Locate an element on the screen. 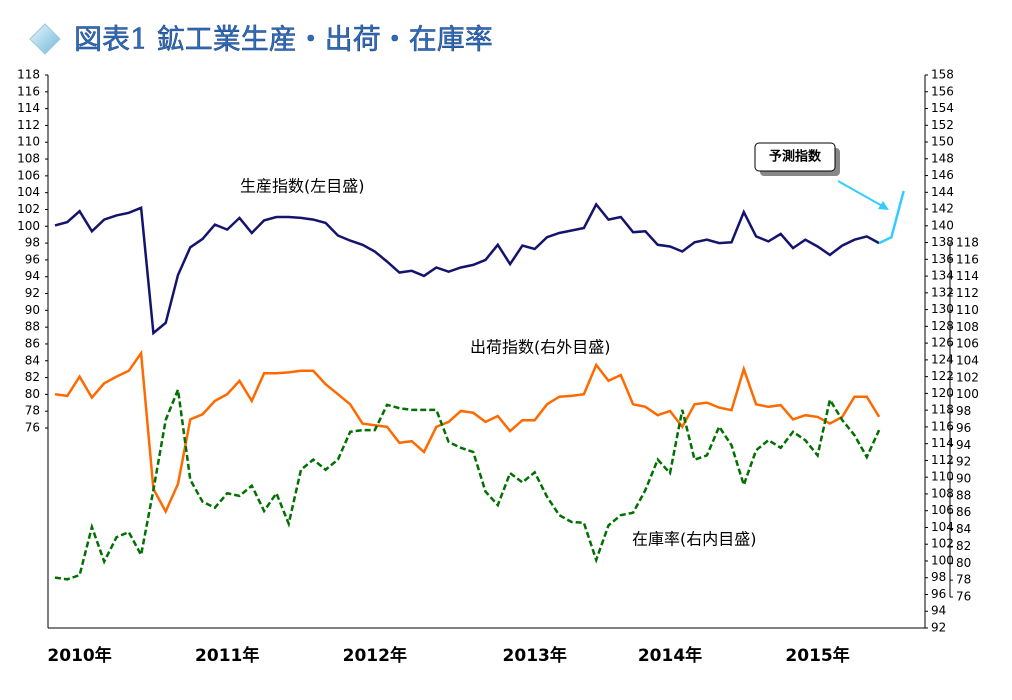 The height and width of the screenshot is (700, 1012). callout-box is located at coordinates (795, 157).